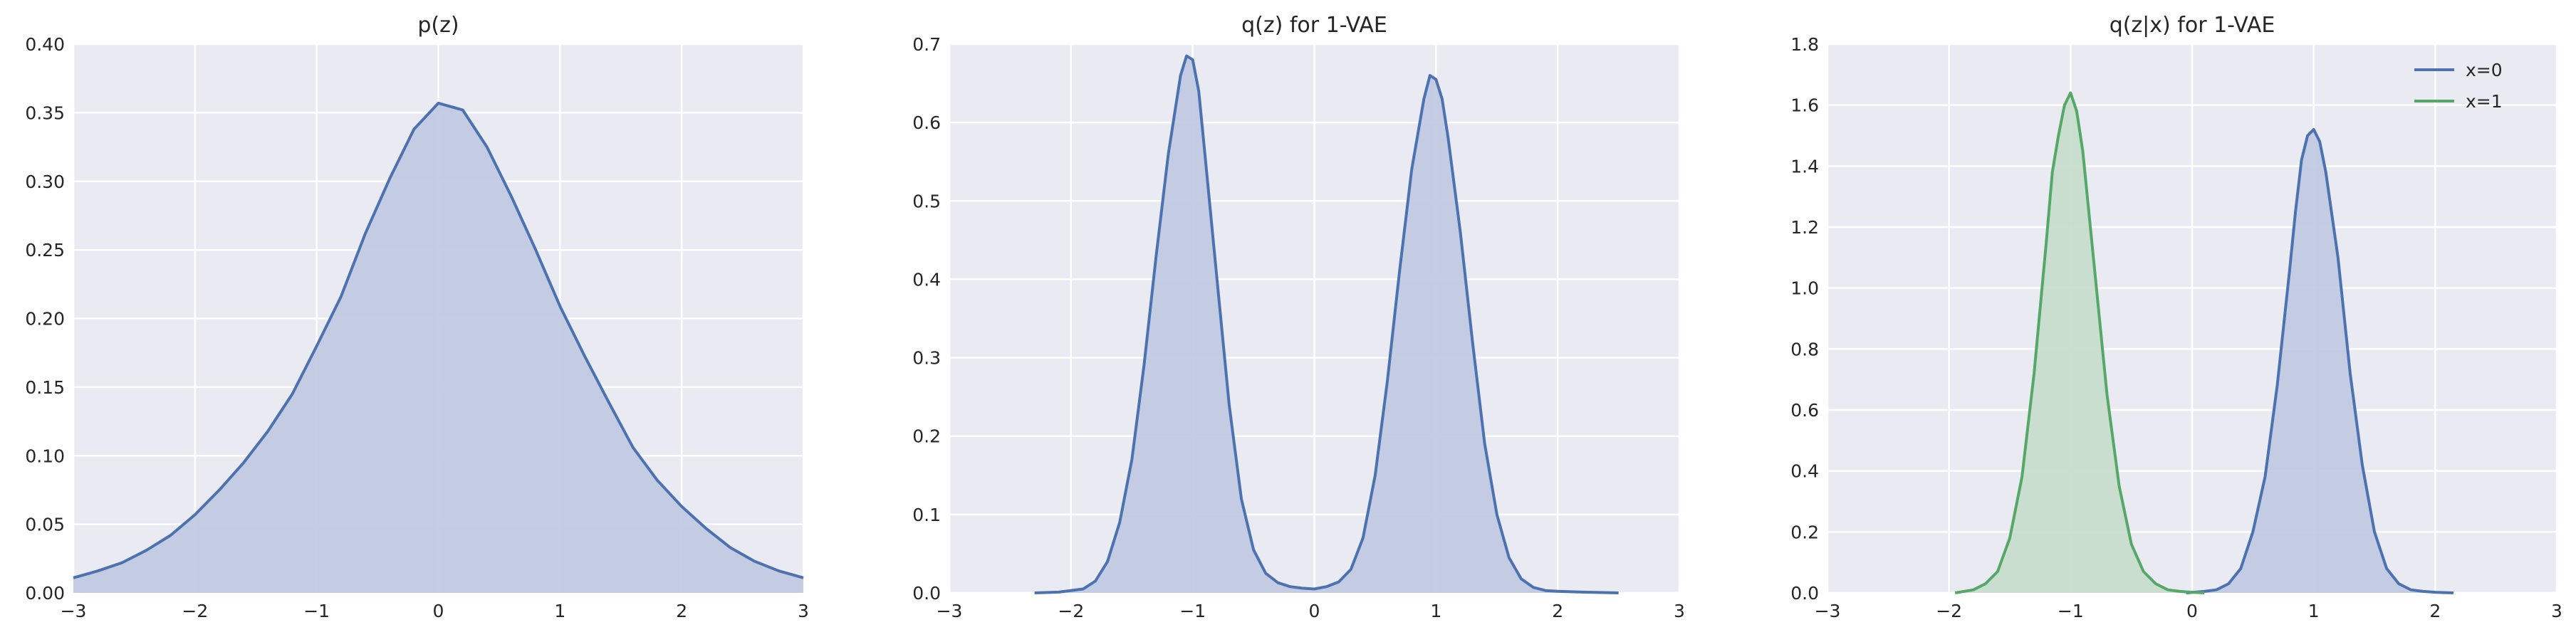 Image resolution: width=2576 pixels, height=642 pixels. What do you see at coordinates (1804, 166) in the screenshot?
I see `y-tick-label: 1.4` at bounding box center [1804, 166].